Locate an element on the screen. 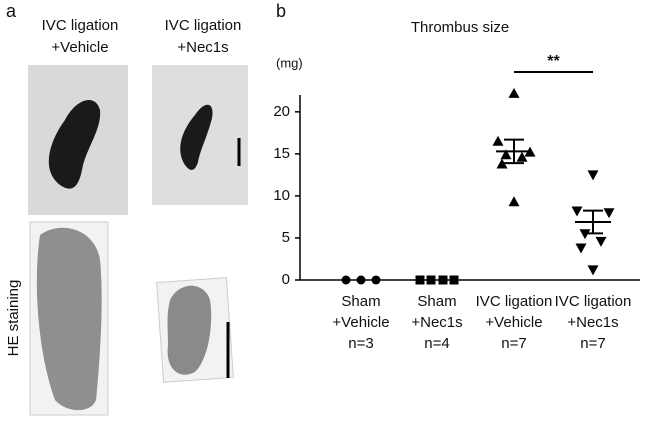 This screenshot has width=658, height=429. y-tick-label: 5 is located at coordinates (286, 237).